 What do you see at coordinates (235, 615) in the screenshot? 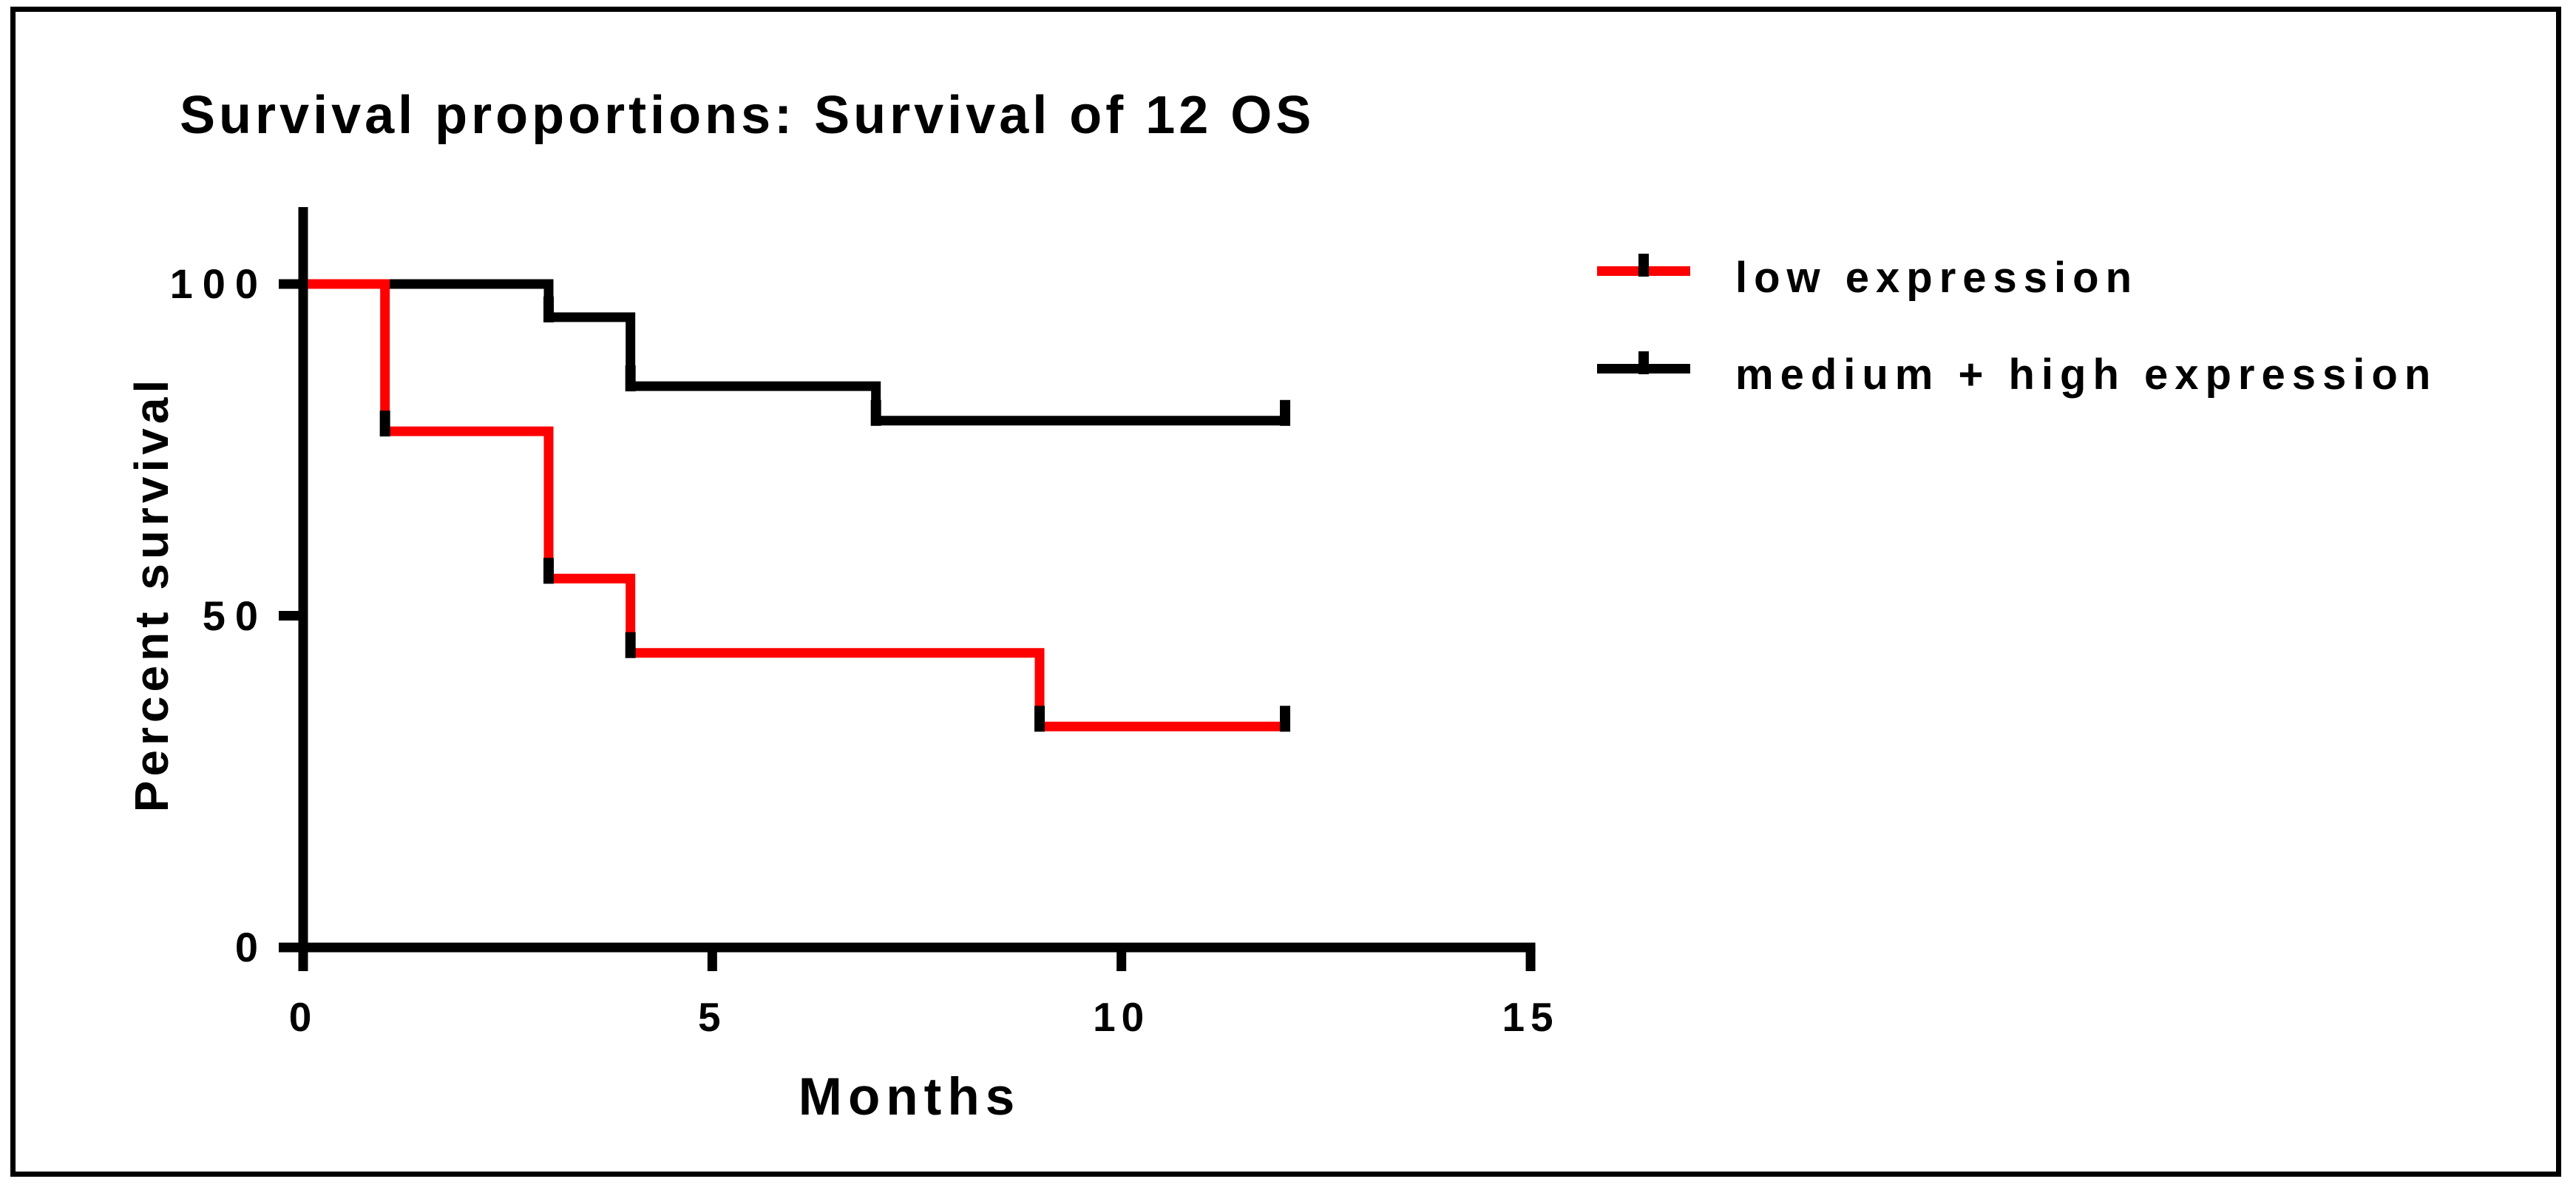
I see `y-tick-label: 50` at bounding box center [235, 615].